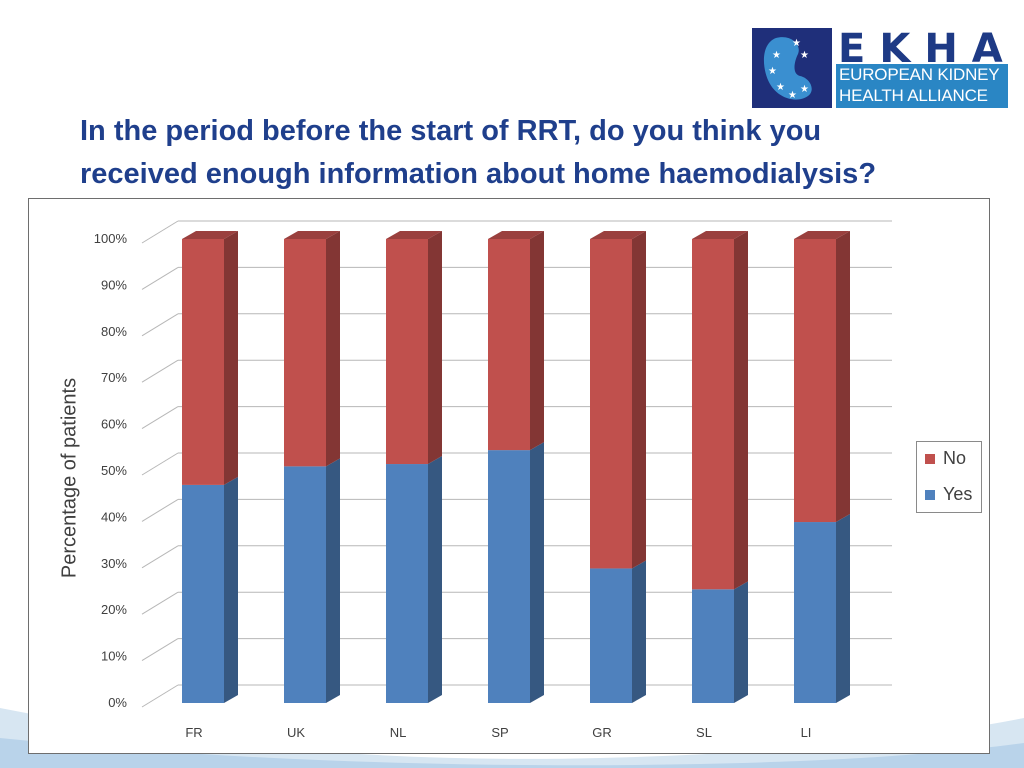  I want to click on legend-label-yes: Yes, so click(958, 494).